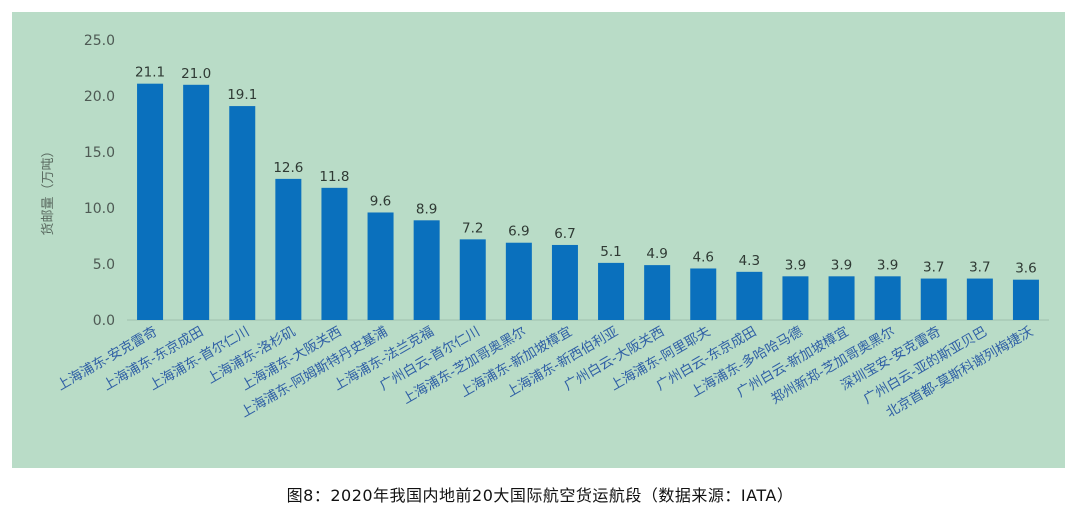  I want to click on bar-value-label: 9.6, so click(380, 201).